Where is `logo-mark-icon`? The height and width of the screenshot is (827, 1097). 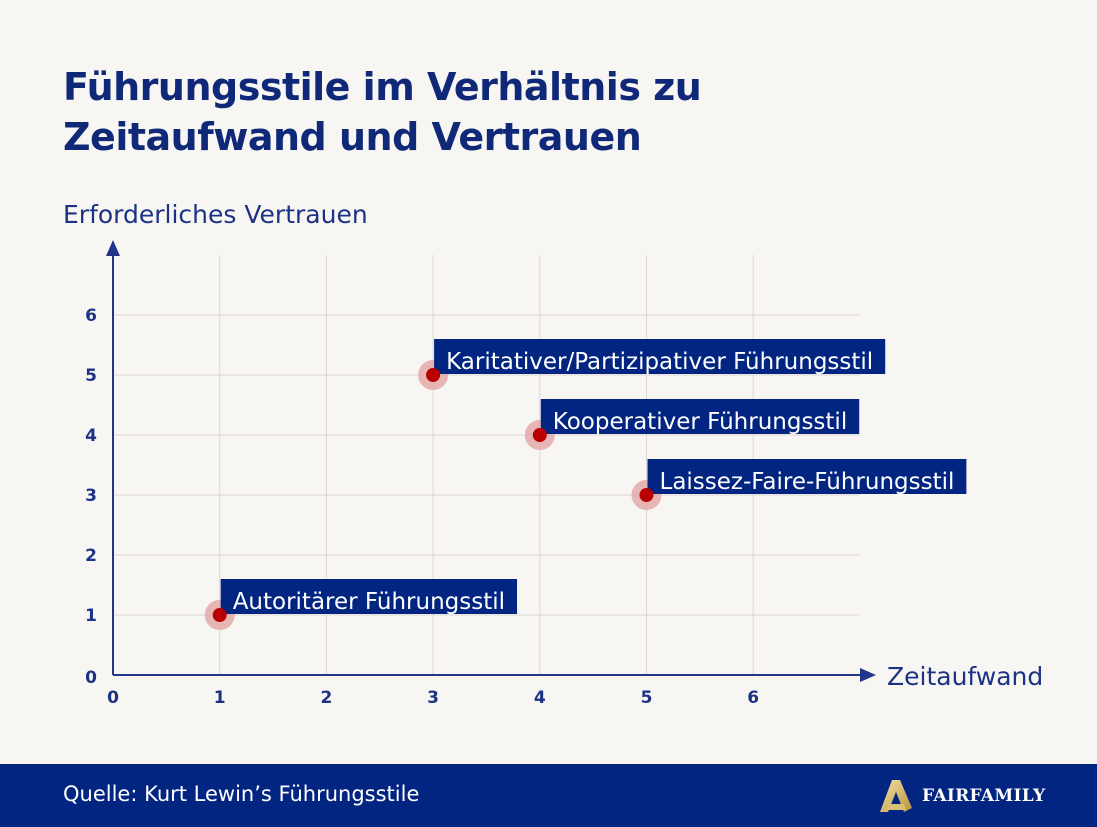 logo-mark-icon is located at coordinates (896, 796).